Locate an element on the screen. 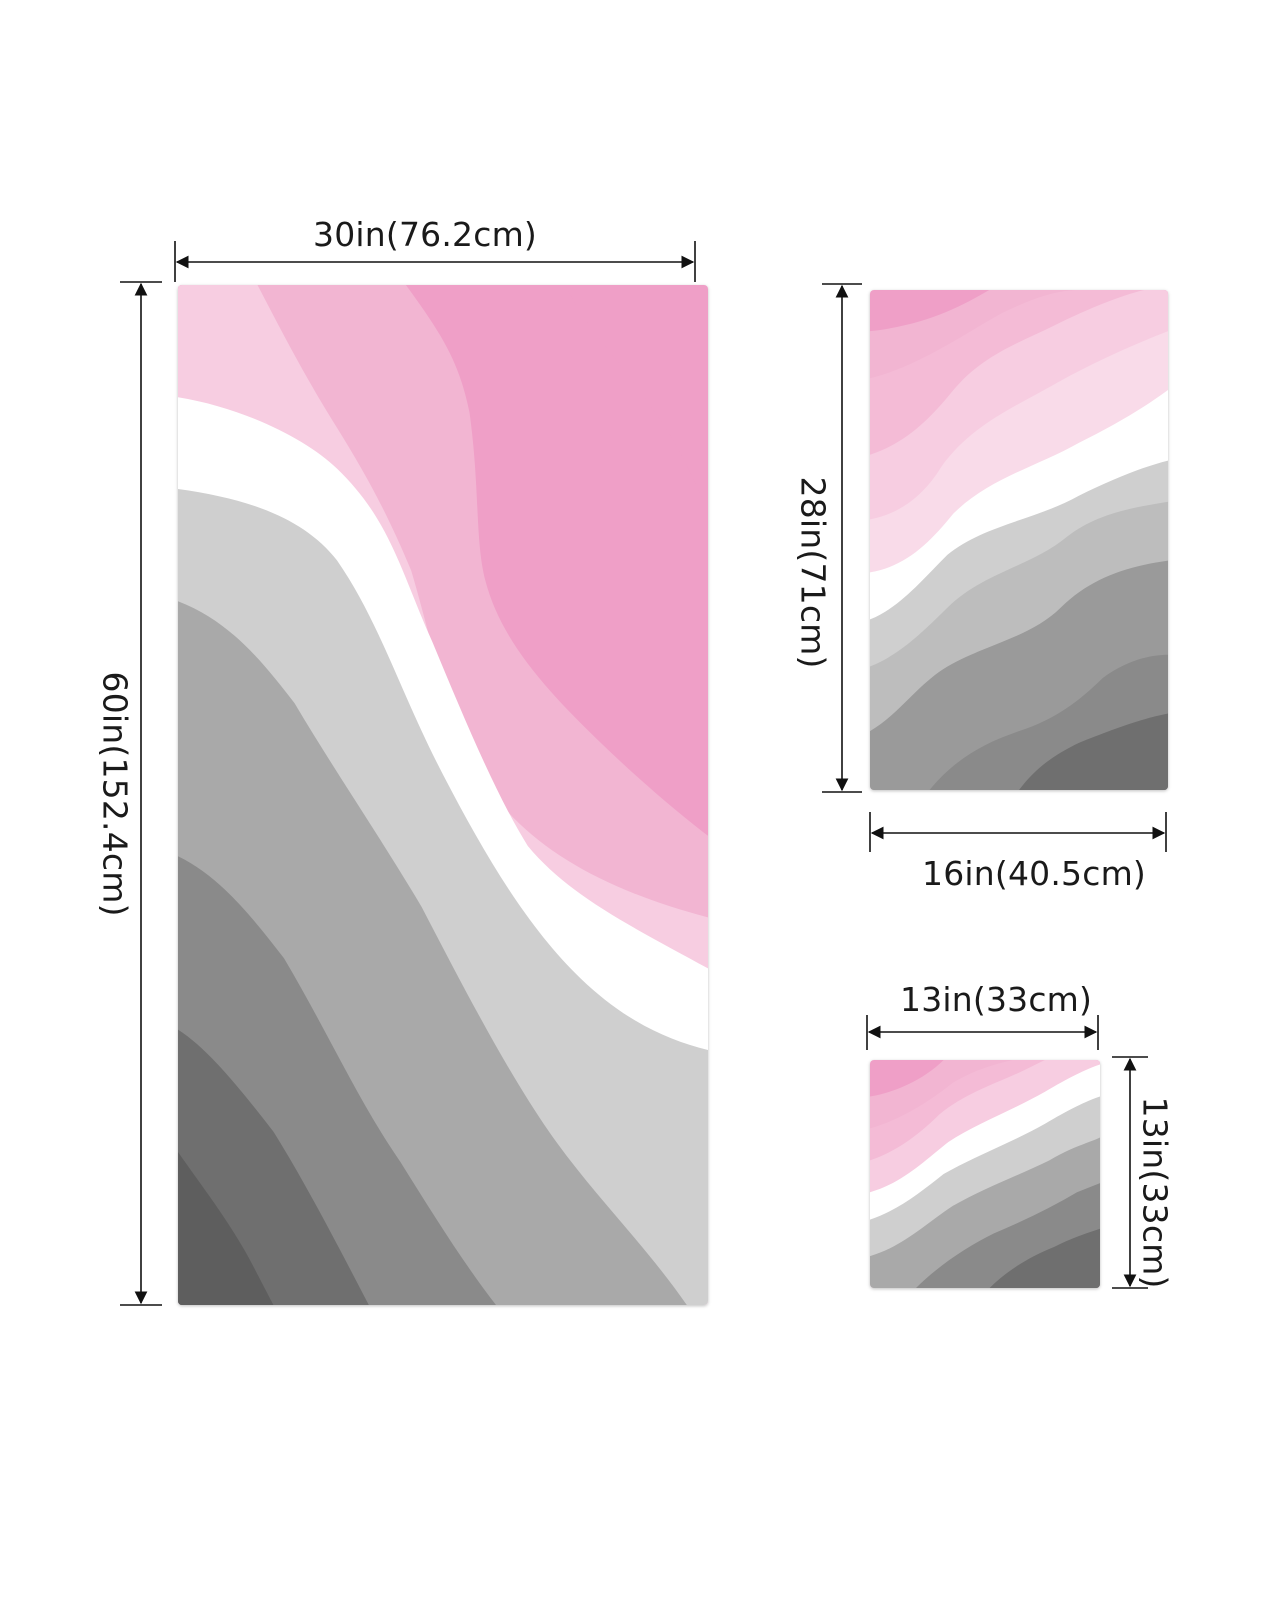 Image resolution: width=1280 pixels, height=1600 pixels. washcloth-width-label: 13in(33cm) is located at coordinates (996, 999).